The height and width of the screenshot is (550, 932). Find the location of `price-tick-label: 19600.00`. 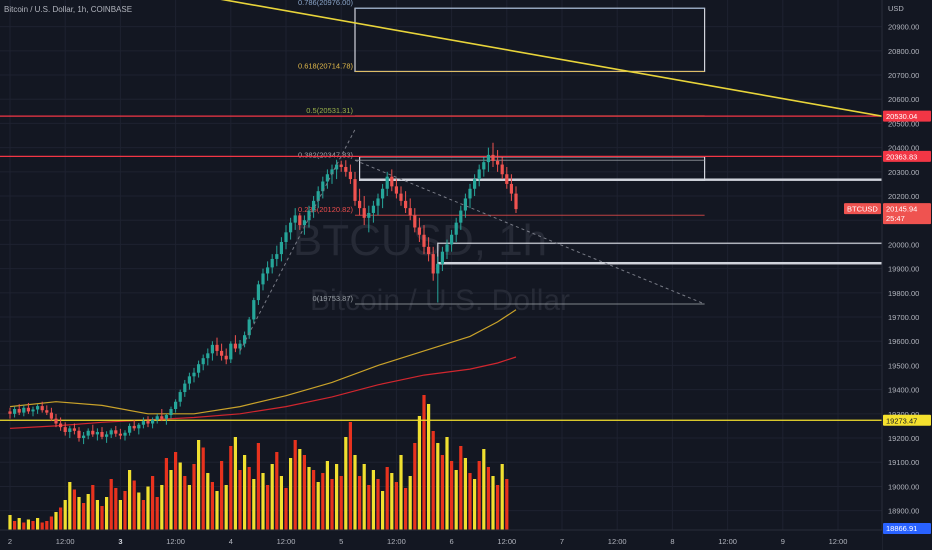

price-tick-label: 19600.00 is located at coordinates (903, 341).